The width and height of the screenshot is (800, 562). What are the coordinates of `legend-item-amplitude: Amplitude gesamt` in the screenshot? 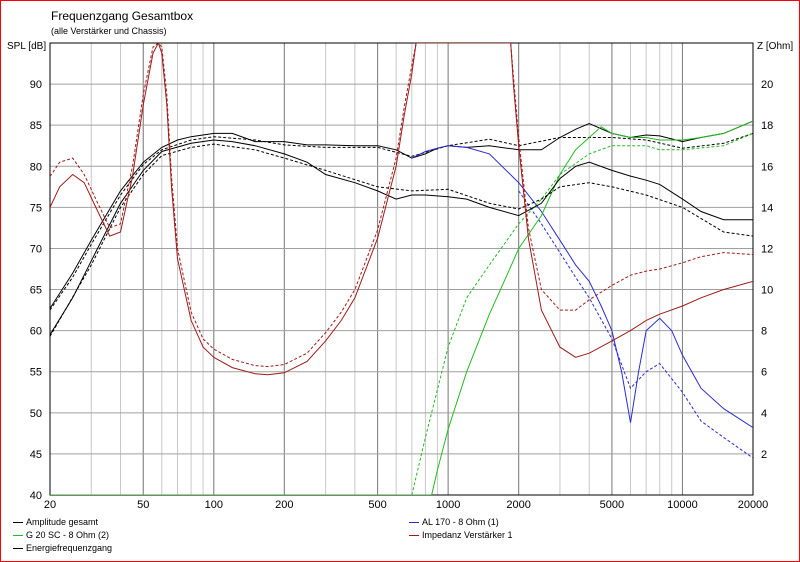 It's located at (55, 522).